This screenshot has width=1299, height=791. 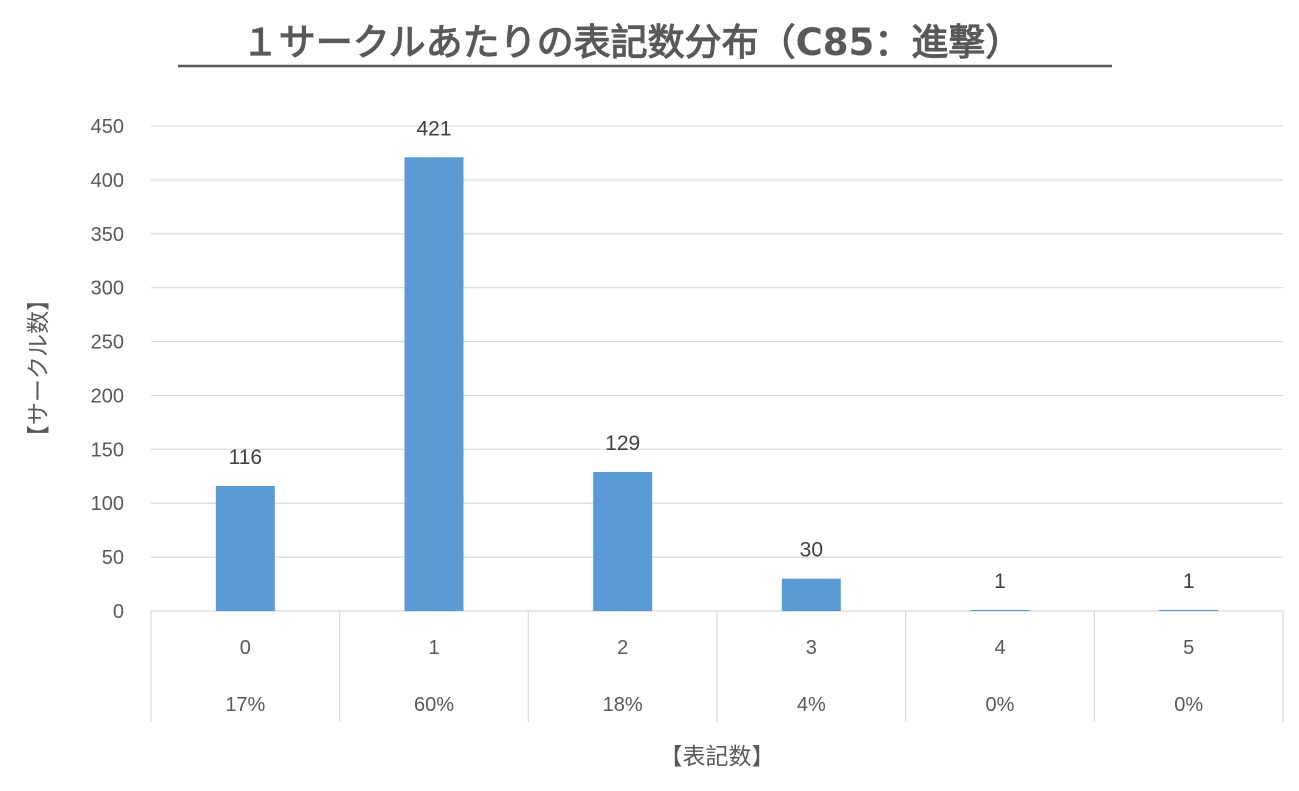 I want to click on x-axis-title: 【表記数】, so click(x=717, y=757).